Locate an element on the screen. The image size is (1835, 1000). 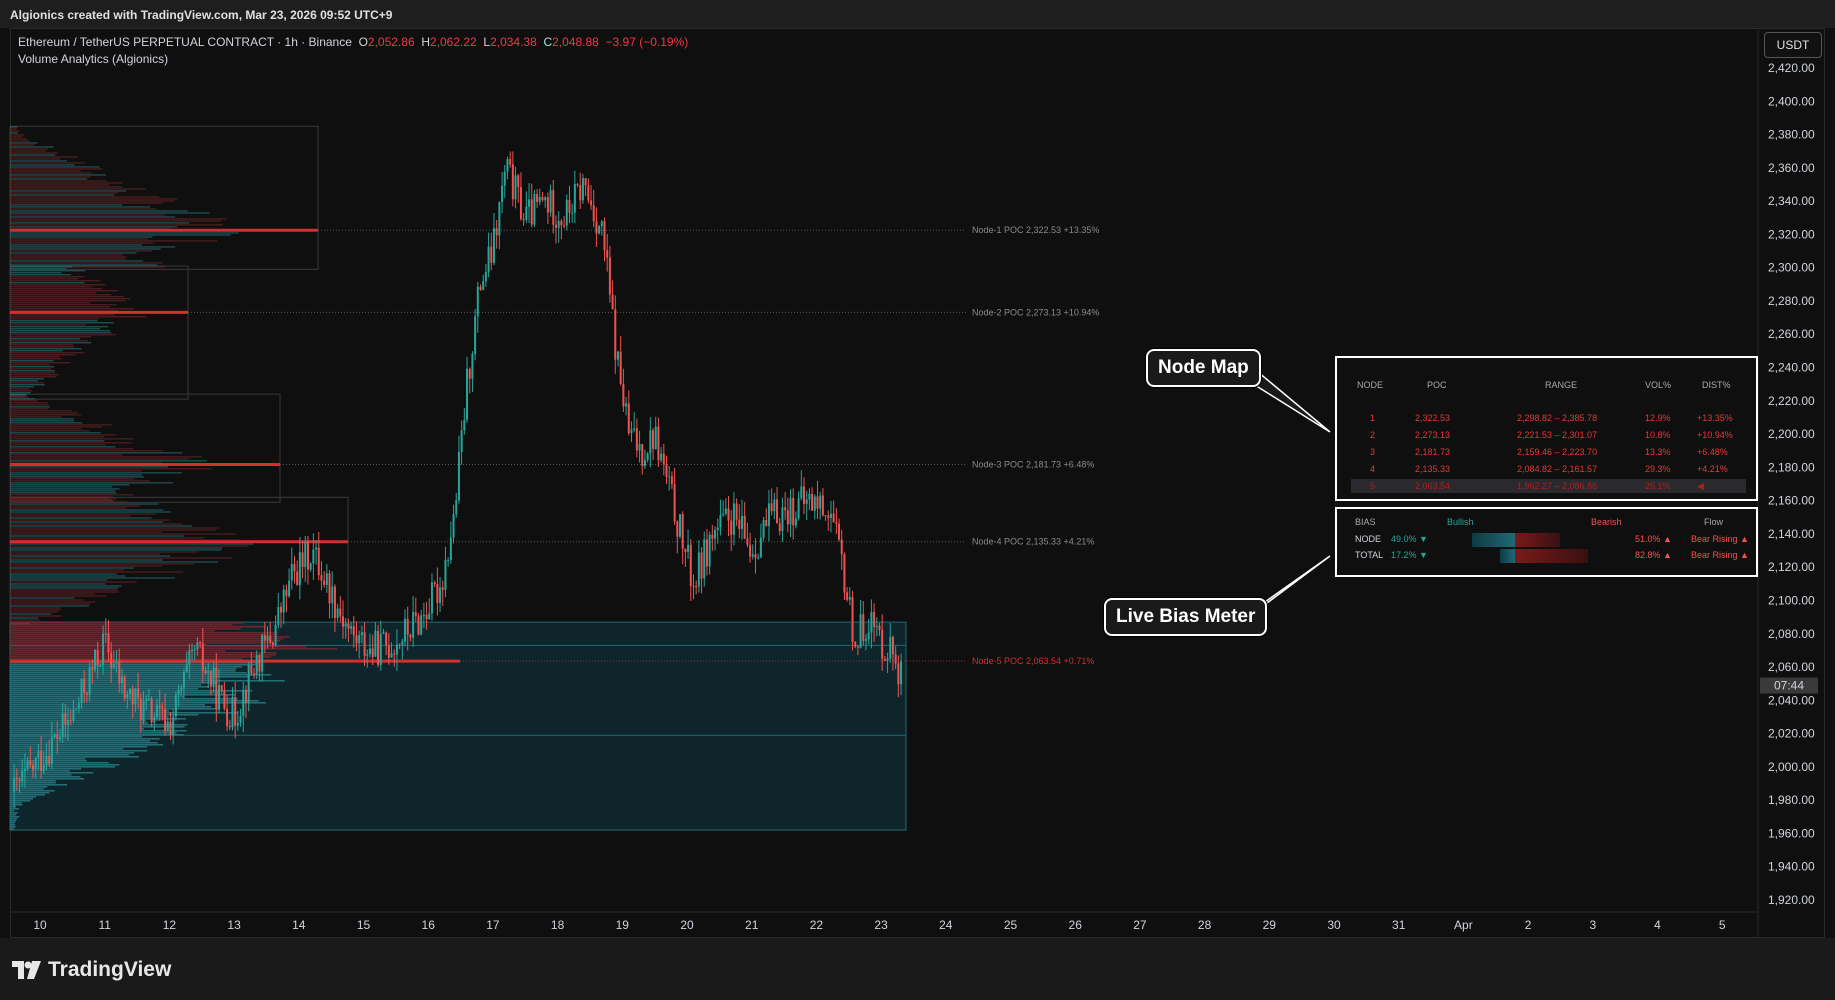
bias-bull-value: 17.2% ▼ is located at coordinates (1409, 555).